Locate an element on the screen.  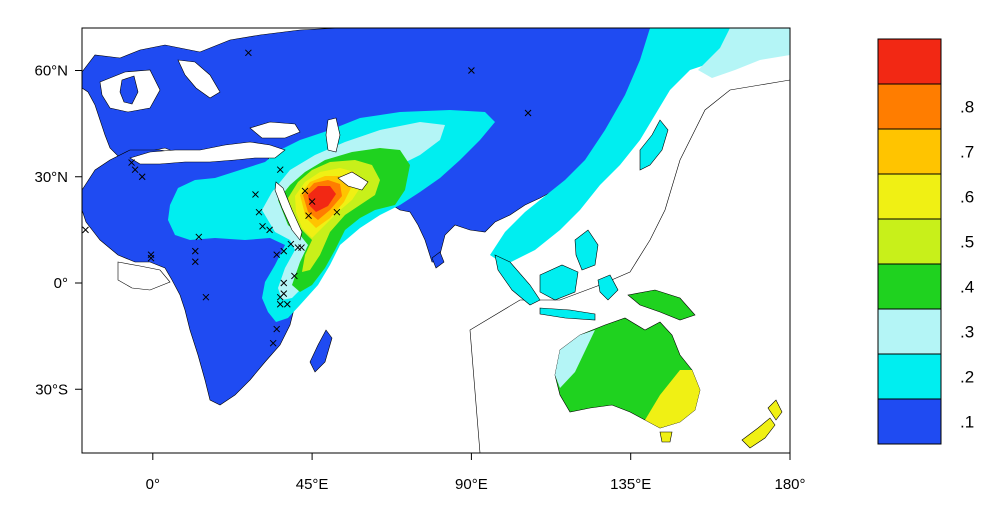
java-landmass is located at coordinates (567, 314).